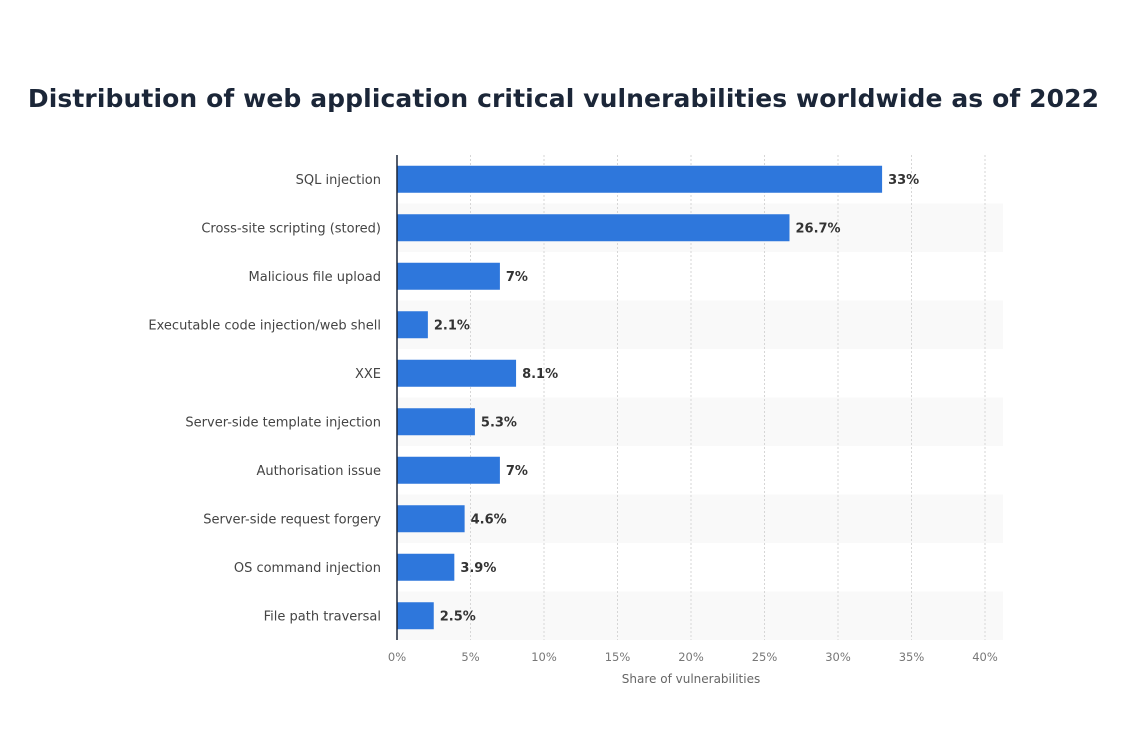 The height and width of the screenshot is (744, 1127). What do you see at coordinates (292, 519) in the screenshot?
I see `category-label: Server-side request forgery` at bounding box center [292, 519].